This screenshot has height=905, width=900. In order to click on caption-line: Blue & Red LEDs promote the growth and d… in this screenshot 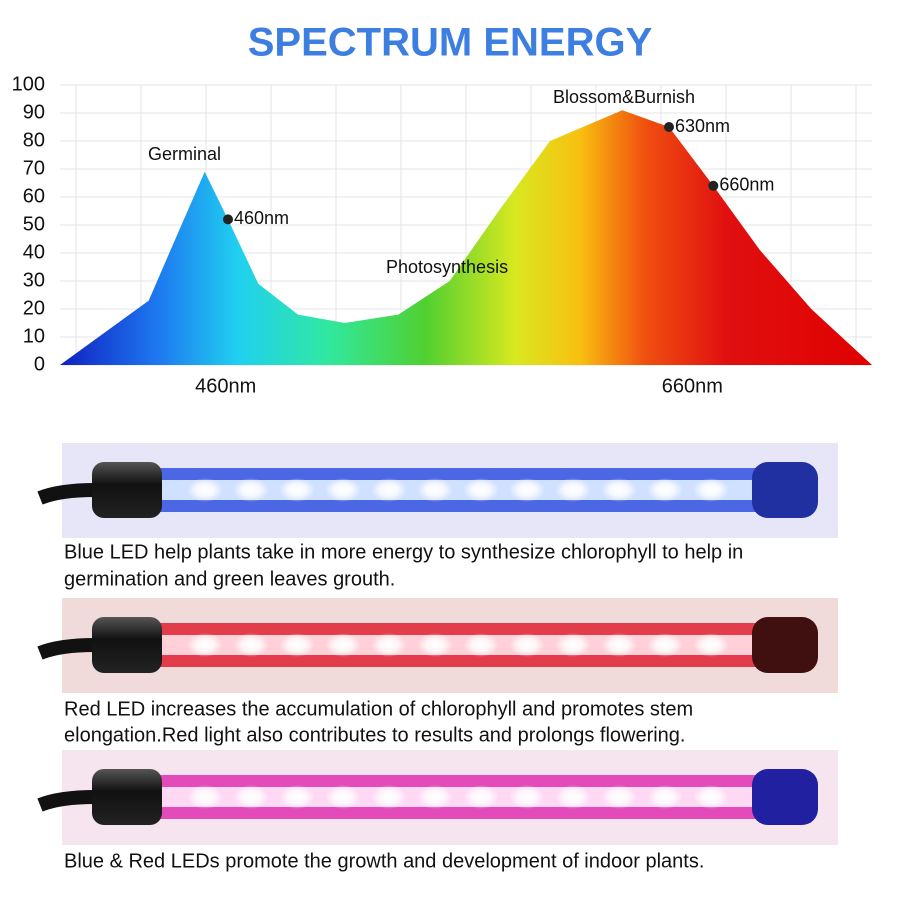, I will do `click(384, 861)`.